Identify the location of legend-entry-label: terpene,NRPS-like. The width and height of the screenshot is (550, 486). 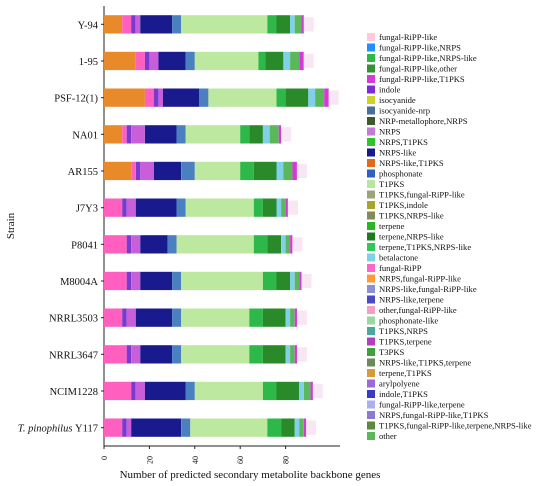
(411, 237).